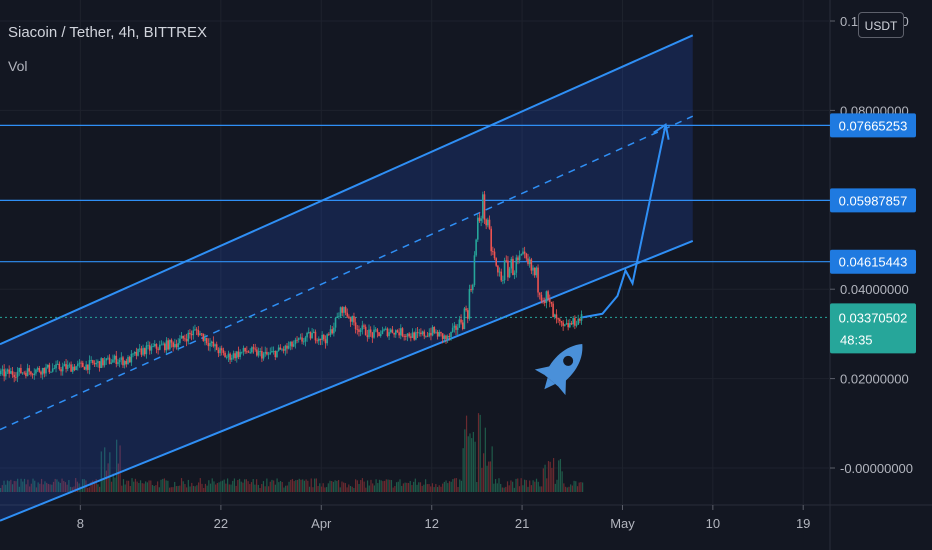 The height and width of the screenshot is (550, 932). What do you see at coordinates (431, 523) in the screenshot?
I see `x-tick-label: 12` at bounding box center [431, 523].